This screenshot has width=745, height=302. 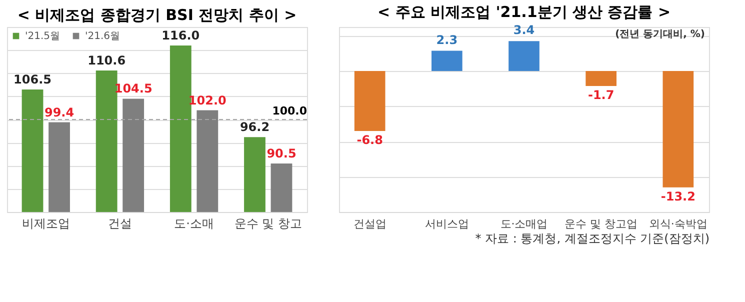 I want to click on data-label: 110.6, so click(x=107, y=60).